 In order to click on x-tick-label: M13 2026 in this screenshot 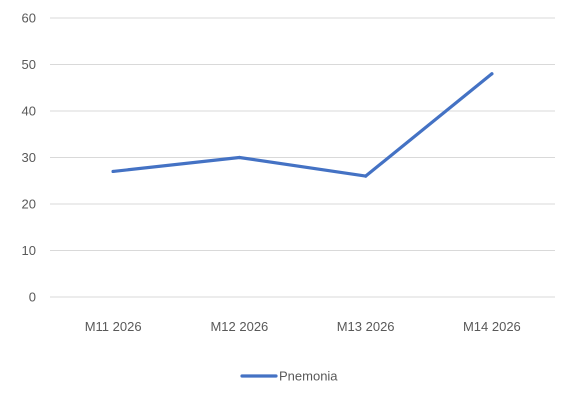, I will do `click(366, 326)`.